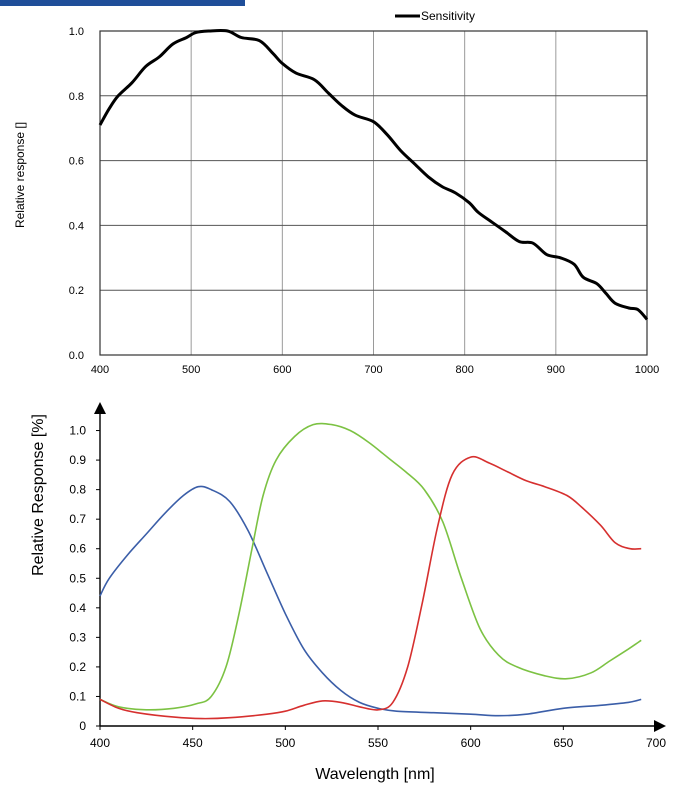 This screenshot has height=789, width=674. What do you see at coordinates (76, 32) in the screenshot?
I see `sensitivity-y-tick-label: 1.0` at bounding box center [76, 32].